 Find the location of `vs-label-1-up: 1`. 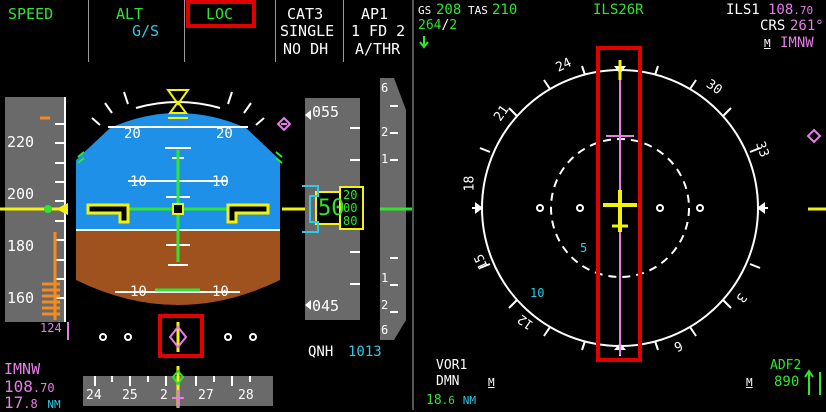

vs-label-1-up: 1 is located at coordinates (385, 159).